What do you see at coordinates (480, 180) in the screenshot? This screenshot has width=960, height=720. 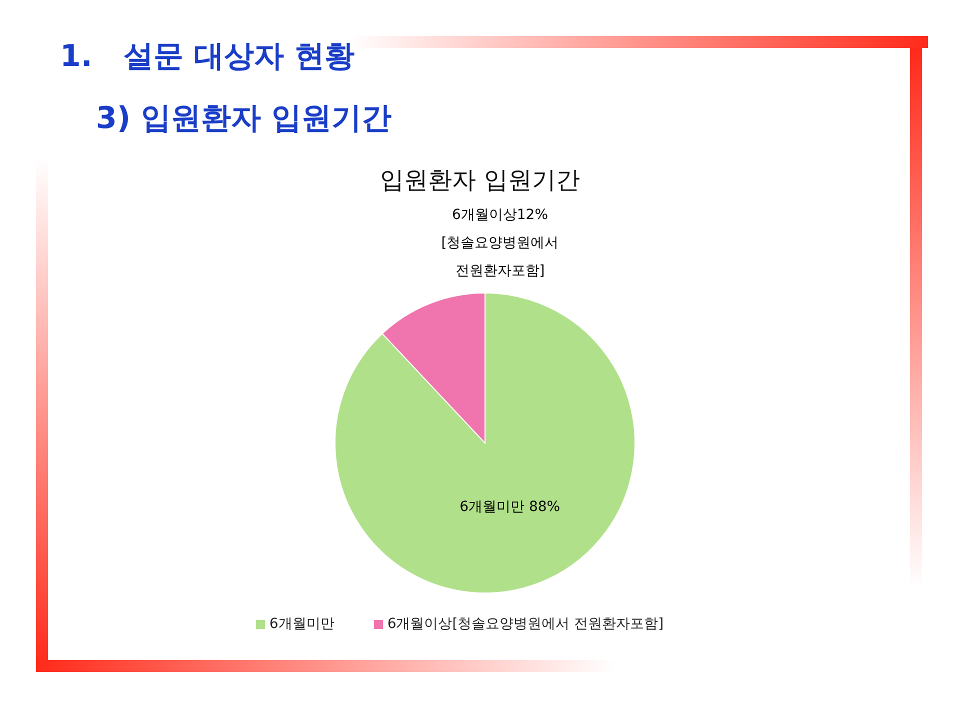 I see `chart-title: 입원환자 입원기간` at bounding box center [480, 180].